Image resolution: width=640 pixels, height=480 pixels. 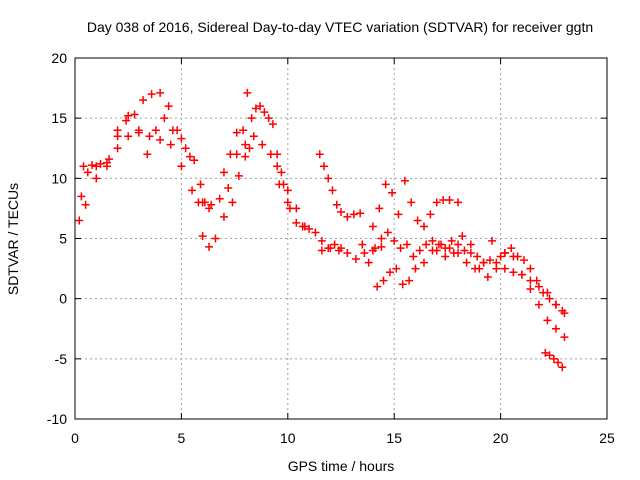 I want to click on y-tick-label: 10, so click(x=59, y=178).